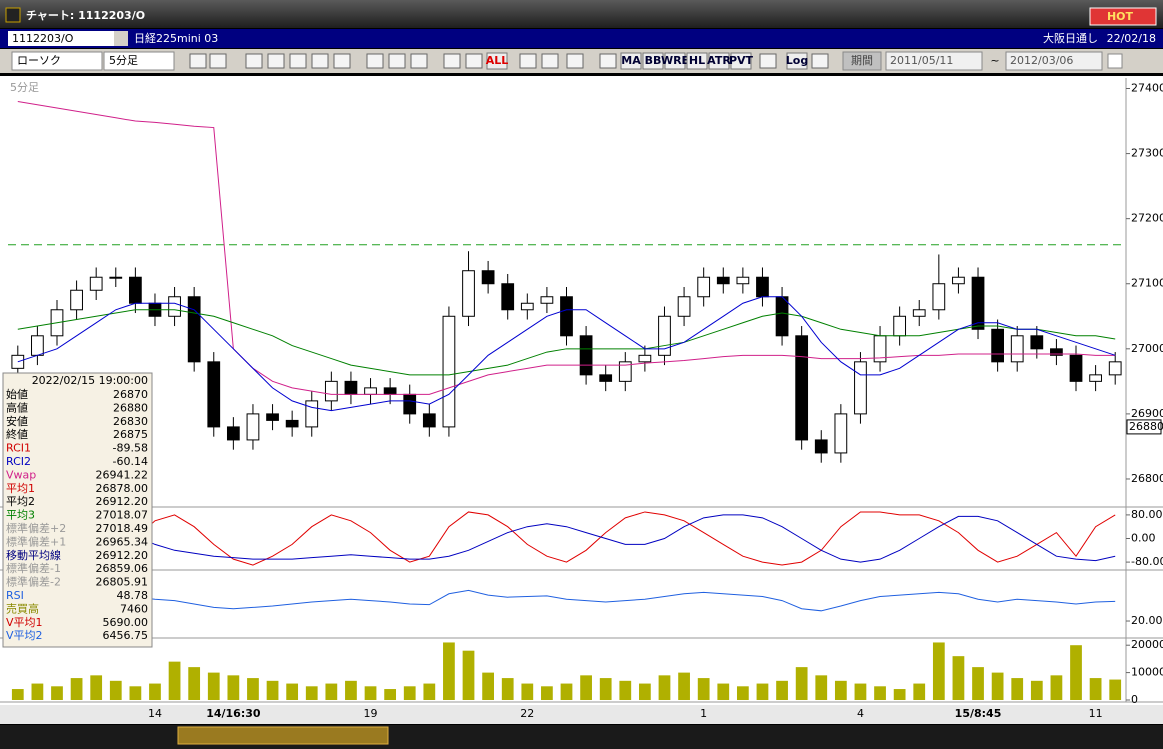 The image size is (1163, 749). What do you see at coordinates (1120, 16) in the screenshot?
I see `hot-label: HOT` at bounding box center [1120, 16].